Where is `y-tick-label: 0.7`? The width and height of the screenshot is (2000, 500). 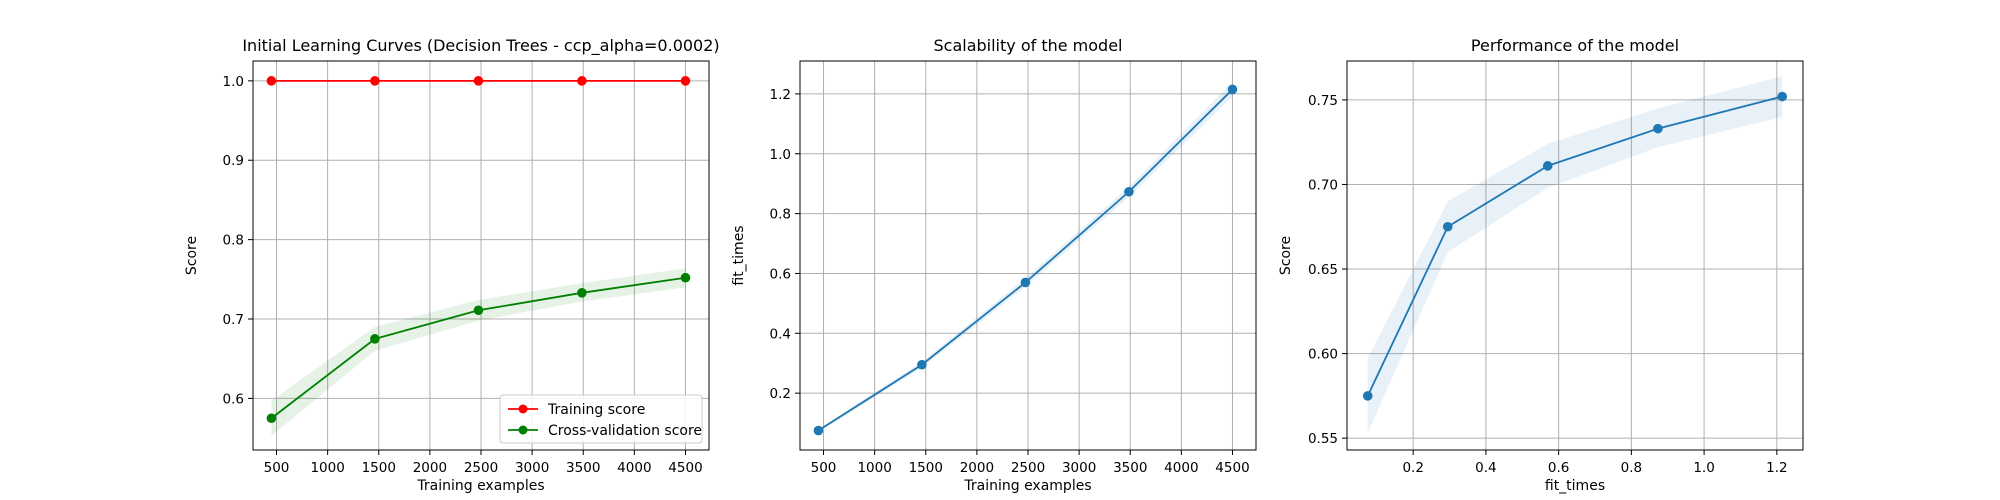
y-tick-label: 0.7 is located at coordinates (233, 320).